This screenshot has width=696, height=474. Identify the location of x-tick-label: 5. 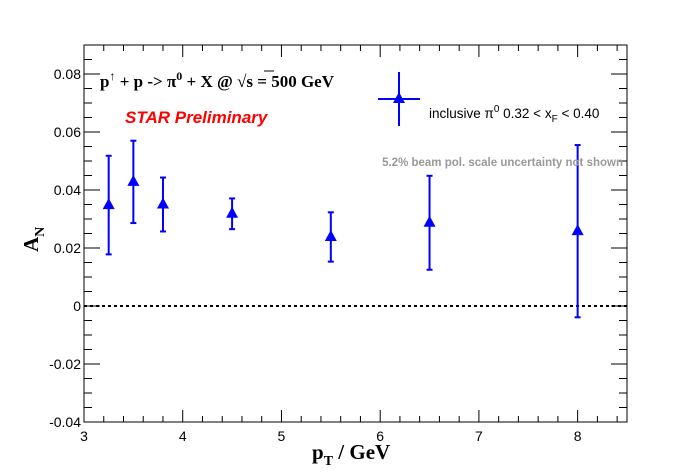
(282, 436).